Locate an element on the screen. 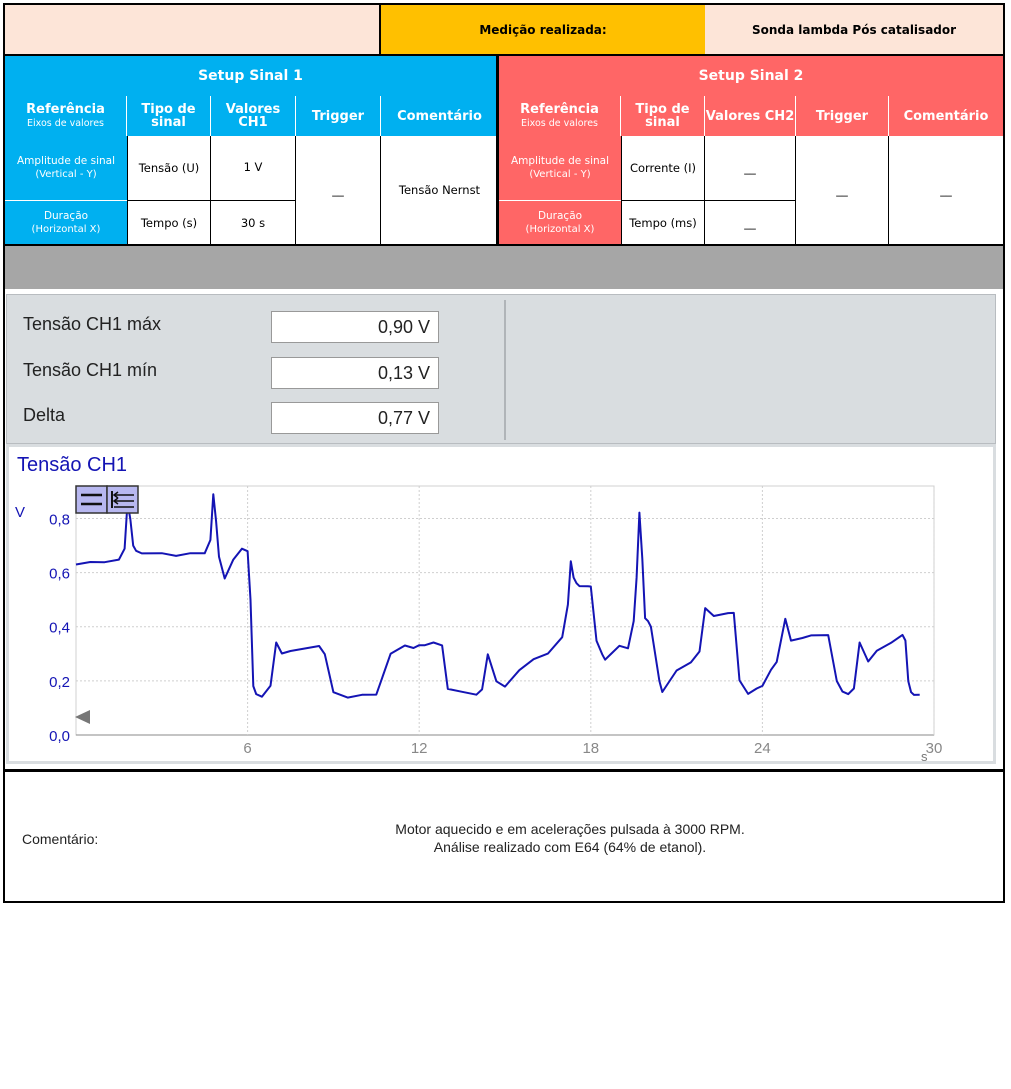 This screenshot has height=1089, width=1011. y-tick-label: 0,8 is located at coordinates (59, 519).